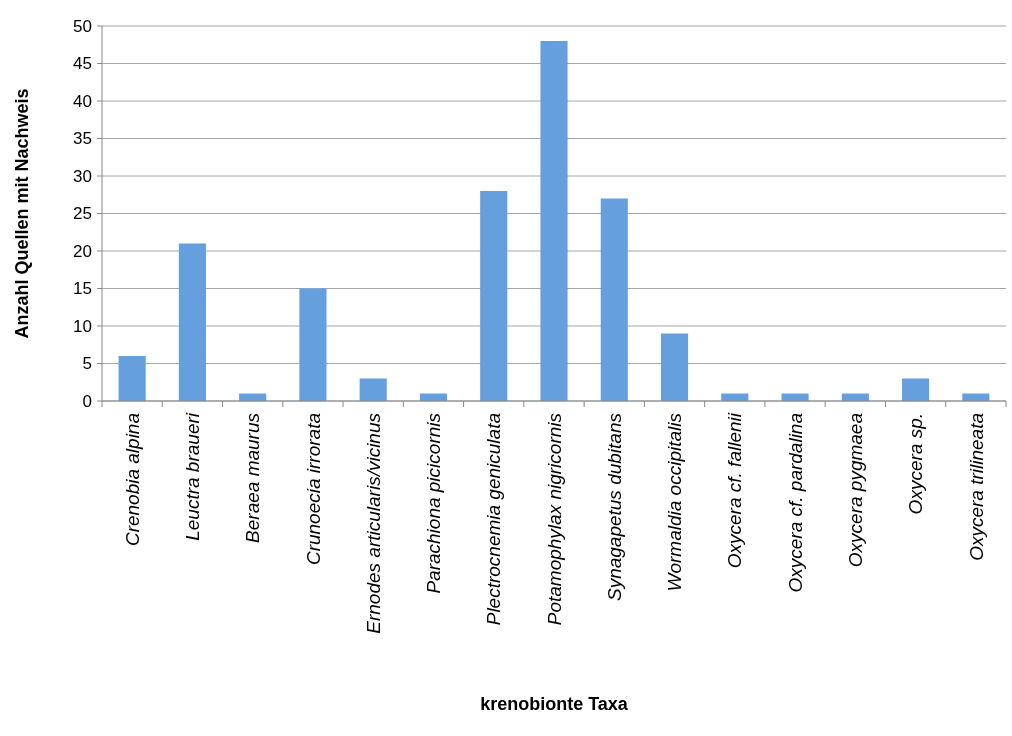 The image size is (1012, 736). I want to click on x-tick-label: Oxycera pygmaea, so click(855, 490).